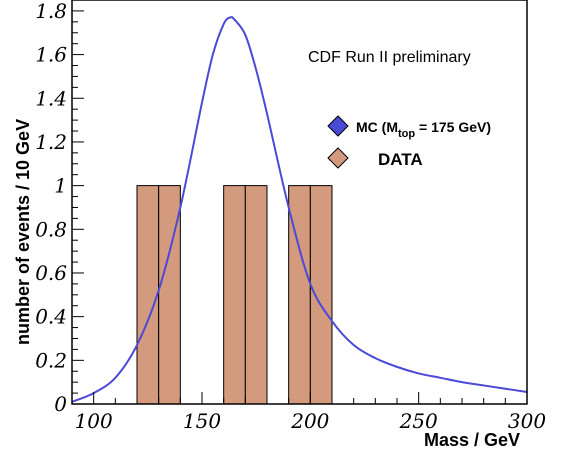 This screenshot has height=455, width=567. What do you see at coordinates (51, 317) in the screenshot?
I see `y-tick-label: 0.4` at bounding box center [51, 317].